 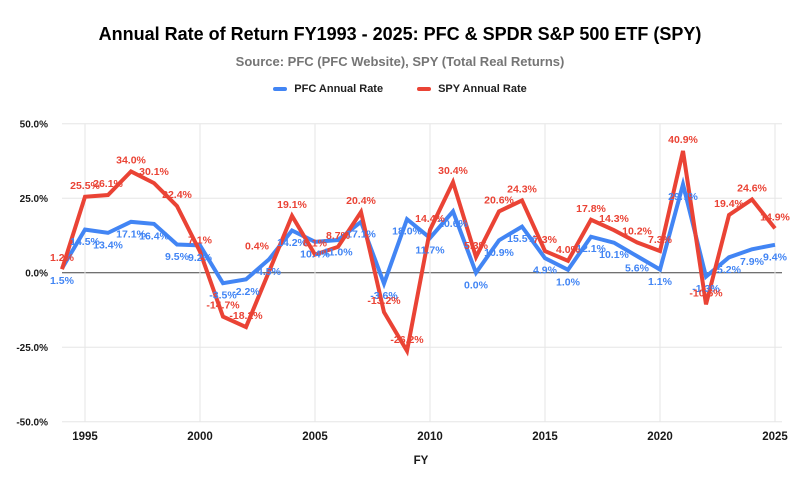 I want to click on spy-data-label: 30.1%, so click(x=154, y=172).